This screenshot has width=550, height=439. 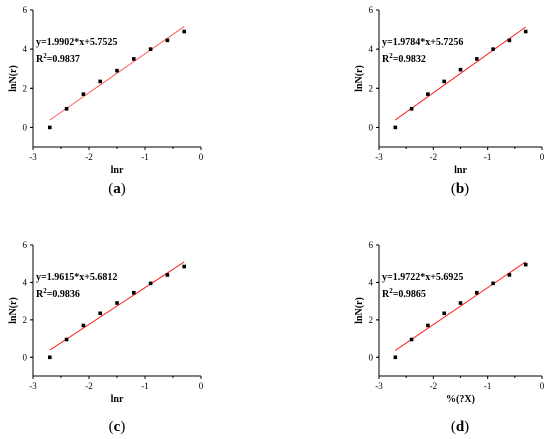 What do you see at coordinates (404, 293) in the screenshot?
I see `r-squared-label: R2=0.9865` at bounding box center [404, 293].